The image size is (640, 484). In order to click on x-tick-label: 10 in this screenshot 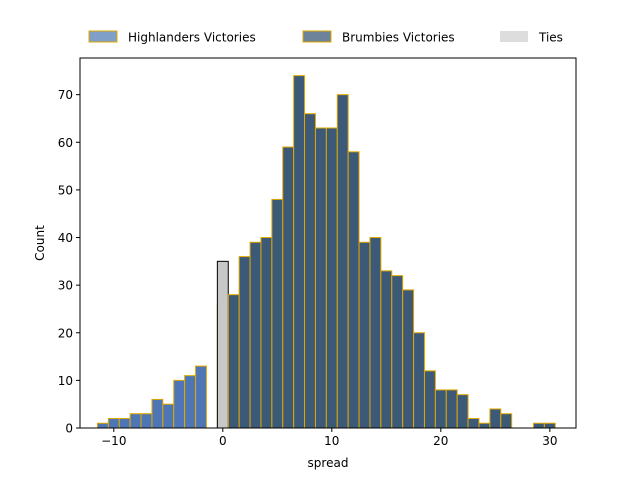, I will do `click(331, 441)`.